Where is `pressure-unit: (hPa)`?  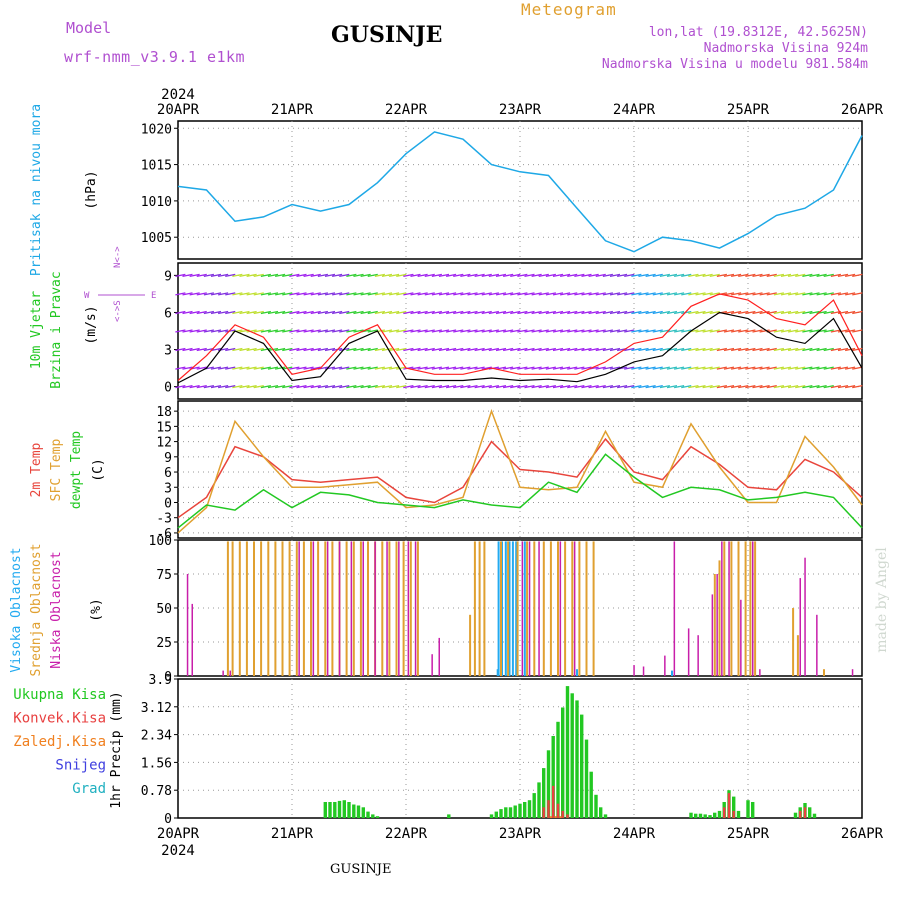 pressure-unit: (hPa) is located at coordinates (91, 189).